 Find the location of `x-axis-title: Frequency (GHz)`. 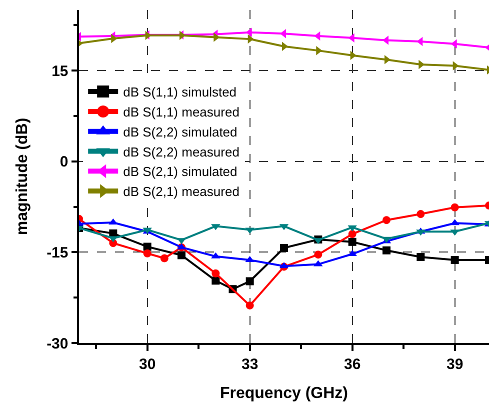

x-axis-title: Frequency (GHz) is located at coordinates (284, 393).